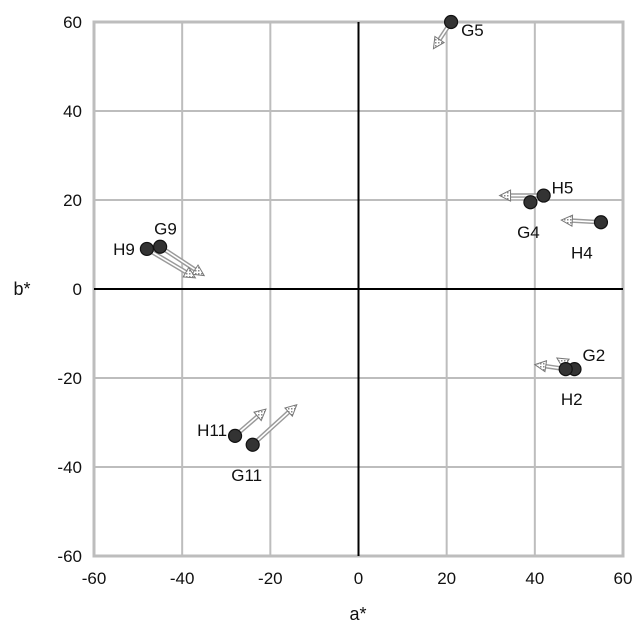 The height and width of the screenshot is (628, 643). I want to click on x-tick-label: -60, so click(94, 578).